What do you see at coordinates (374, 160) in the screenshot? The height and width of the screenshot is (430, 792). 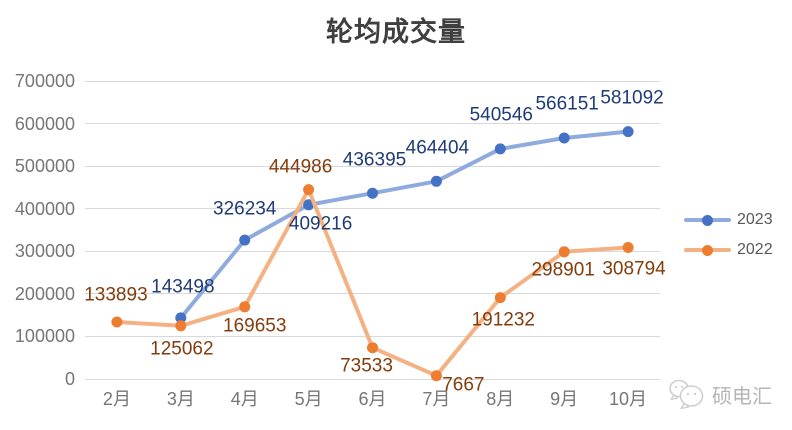 I see `data-label: 436395` at bounding box center [374, 160].